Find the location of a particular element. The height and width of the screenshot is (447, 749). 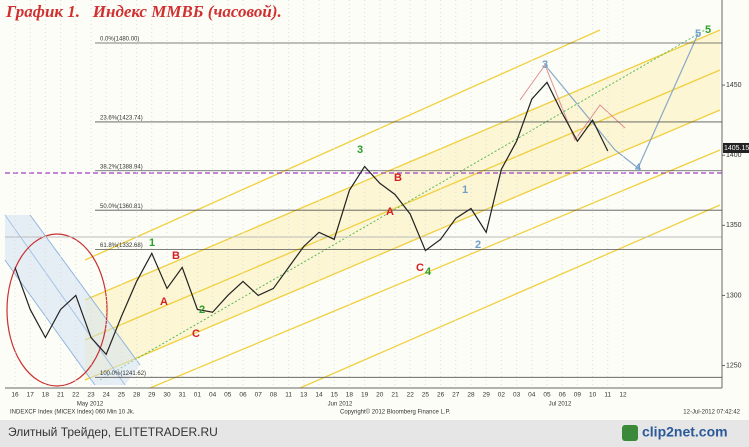

fib-label: 50.0%(1360.81) is located at coordinates (121, 207).